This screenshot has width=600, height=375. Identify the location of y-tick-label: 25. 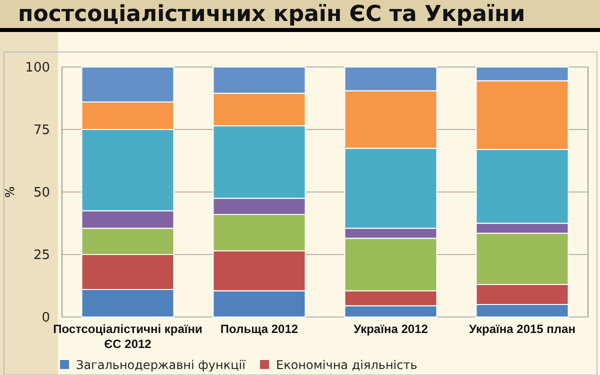
(41, 256).